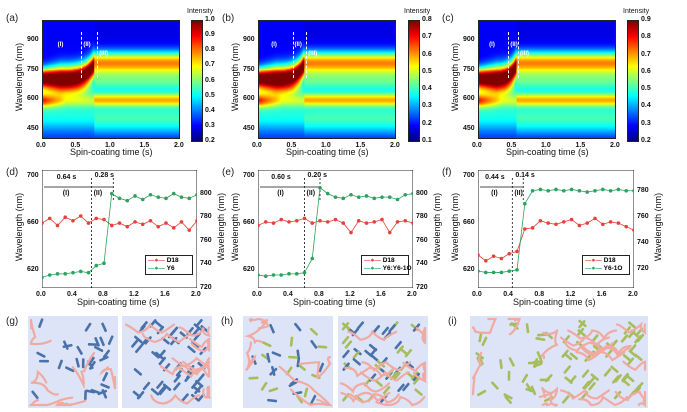 This screenshot has height=412, width=687. Describe the element at coordinates (66, 193) in the screenshot. I see `stage-label: (I)` at that location.